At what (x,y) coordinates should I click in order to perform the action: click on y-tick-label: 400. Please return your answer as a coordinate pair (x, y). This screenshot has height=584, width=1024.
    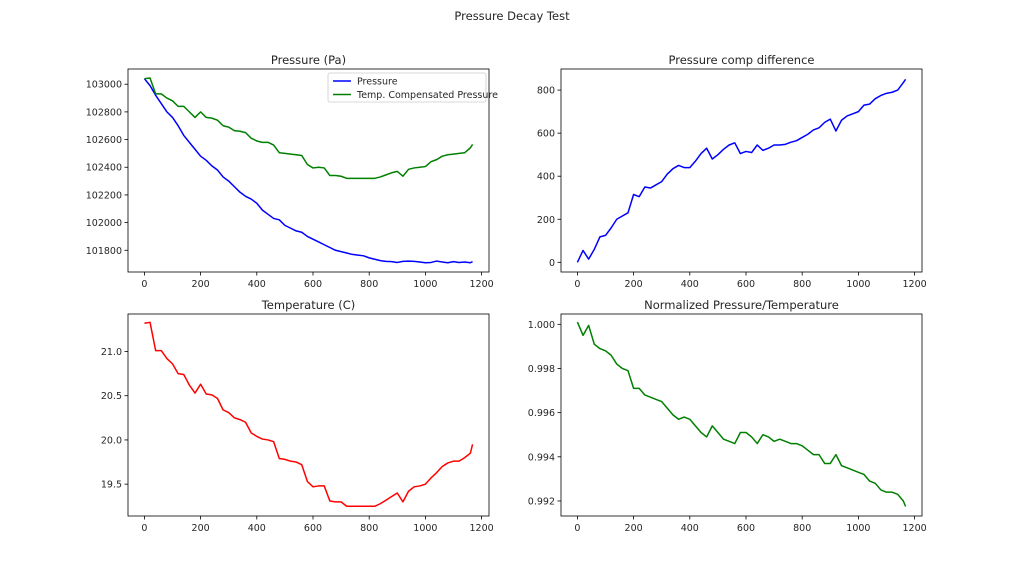
    Looking at the image, I should click on (546, 177).